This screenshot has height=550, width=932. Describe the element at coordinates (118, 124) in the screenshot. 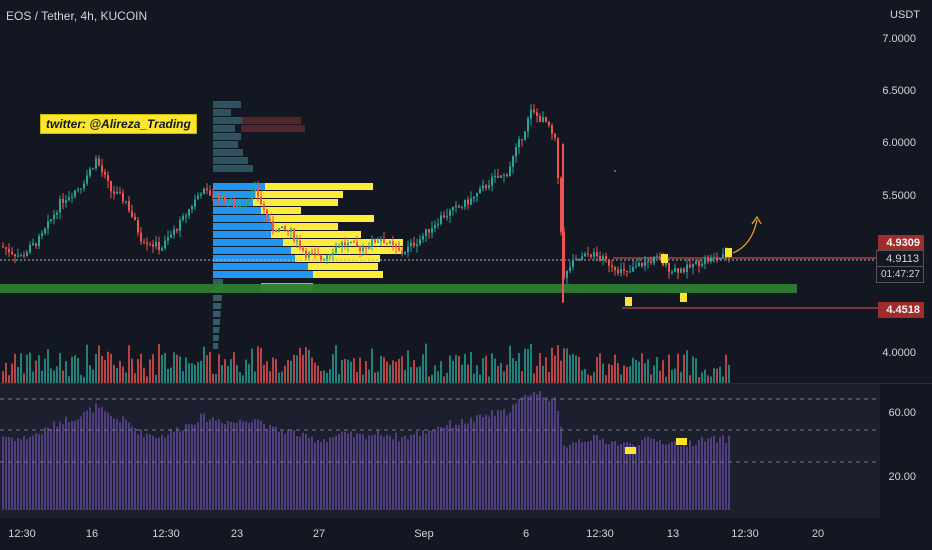

I see `twitter-tag: twitter: @Alireza_Trading` at that location.